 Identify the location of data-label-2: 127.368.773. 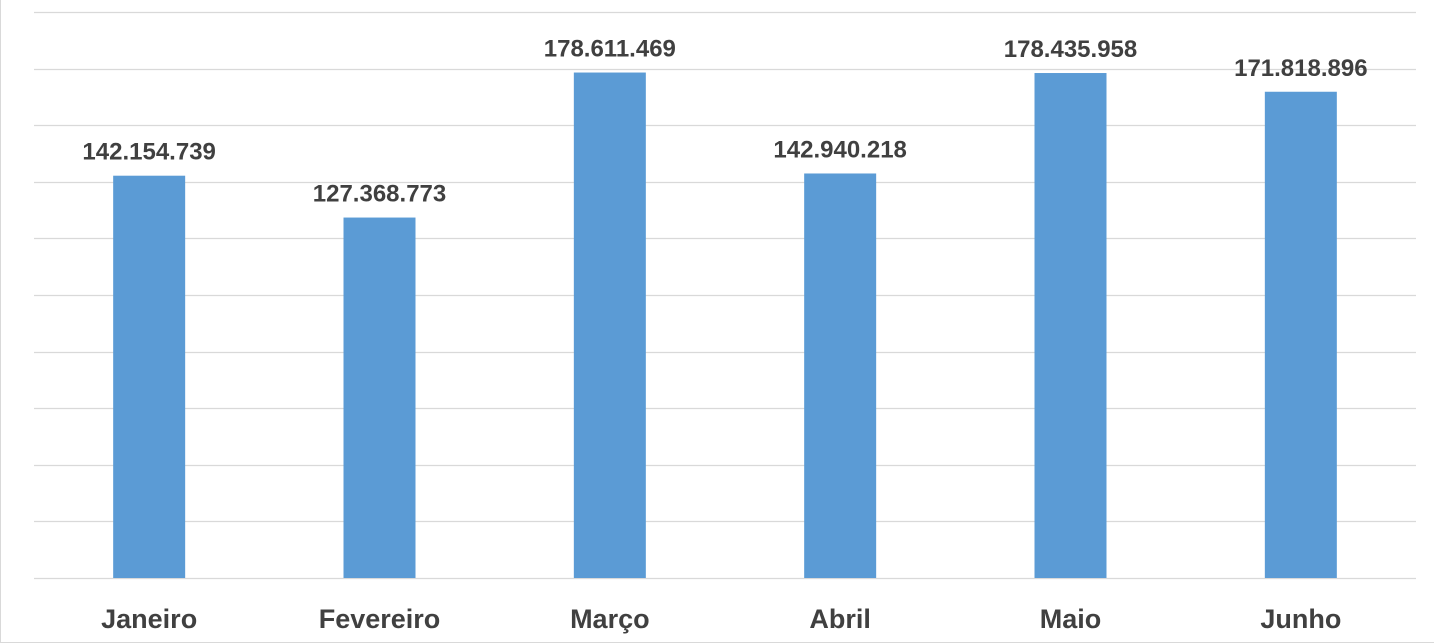
(379, 194).